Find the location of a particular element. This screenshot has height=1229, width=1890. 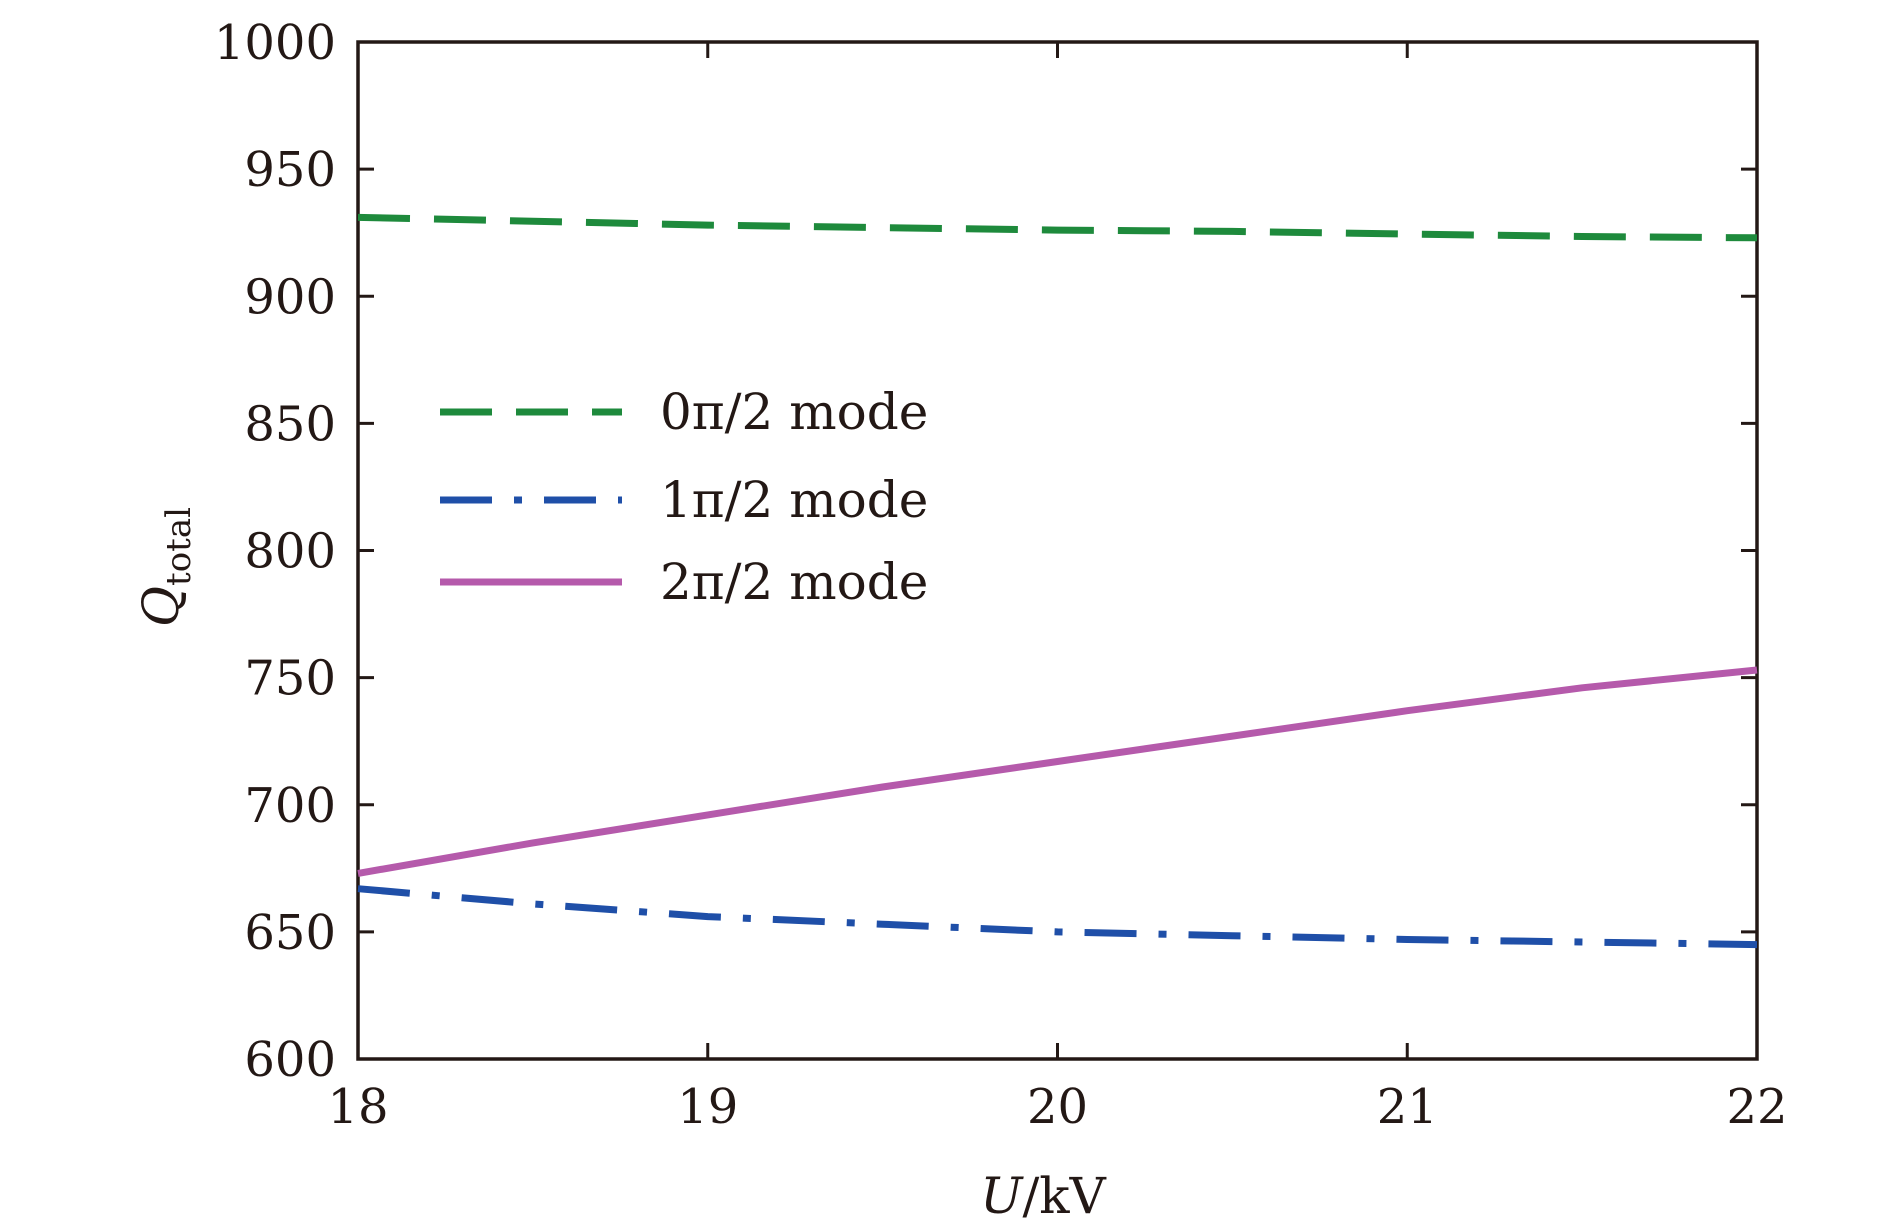

y-tick-label: 700 is located at coordinates (290, 806).